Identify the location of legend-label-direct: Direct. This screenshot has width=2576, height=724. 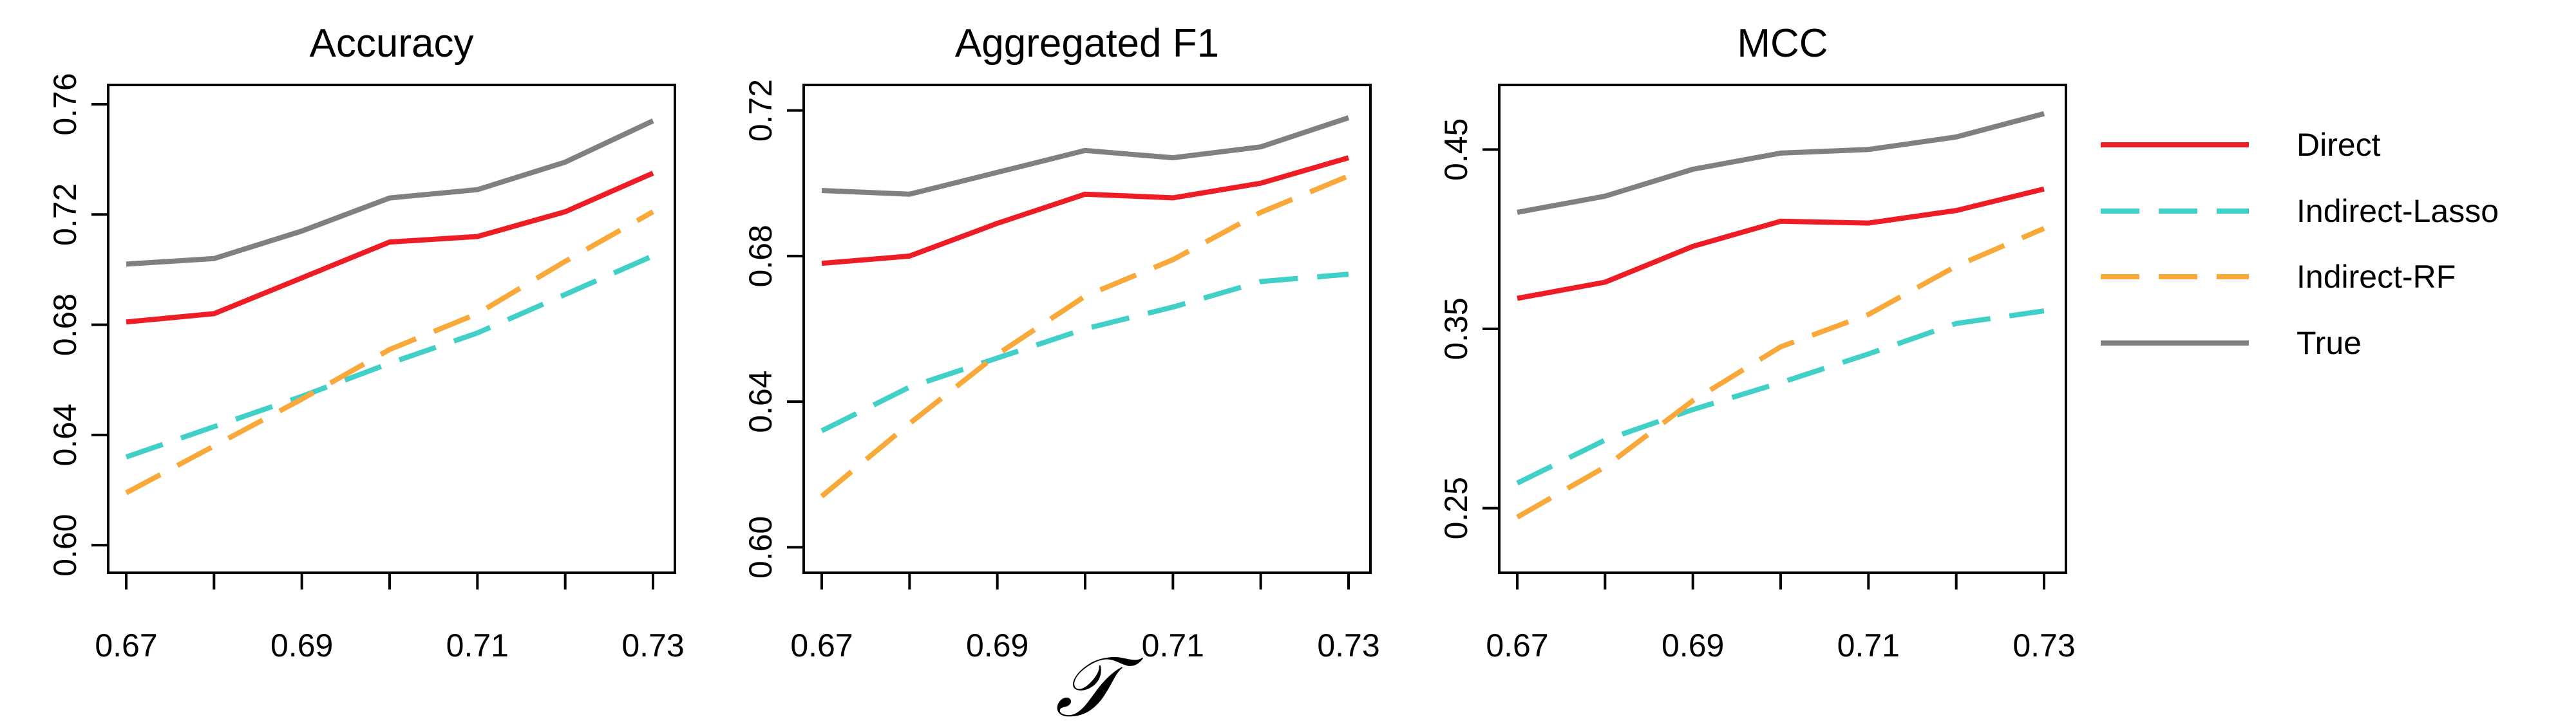
(2339, 145).